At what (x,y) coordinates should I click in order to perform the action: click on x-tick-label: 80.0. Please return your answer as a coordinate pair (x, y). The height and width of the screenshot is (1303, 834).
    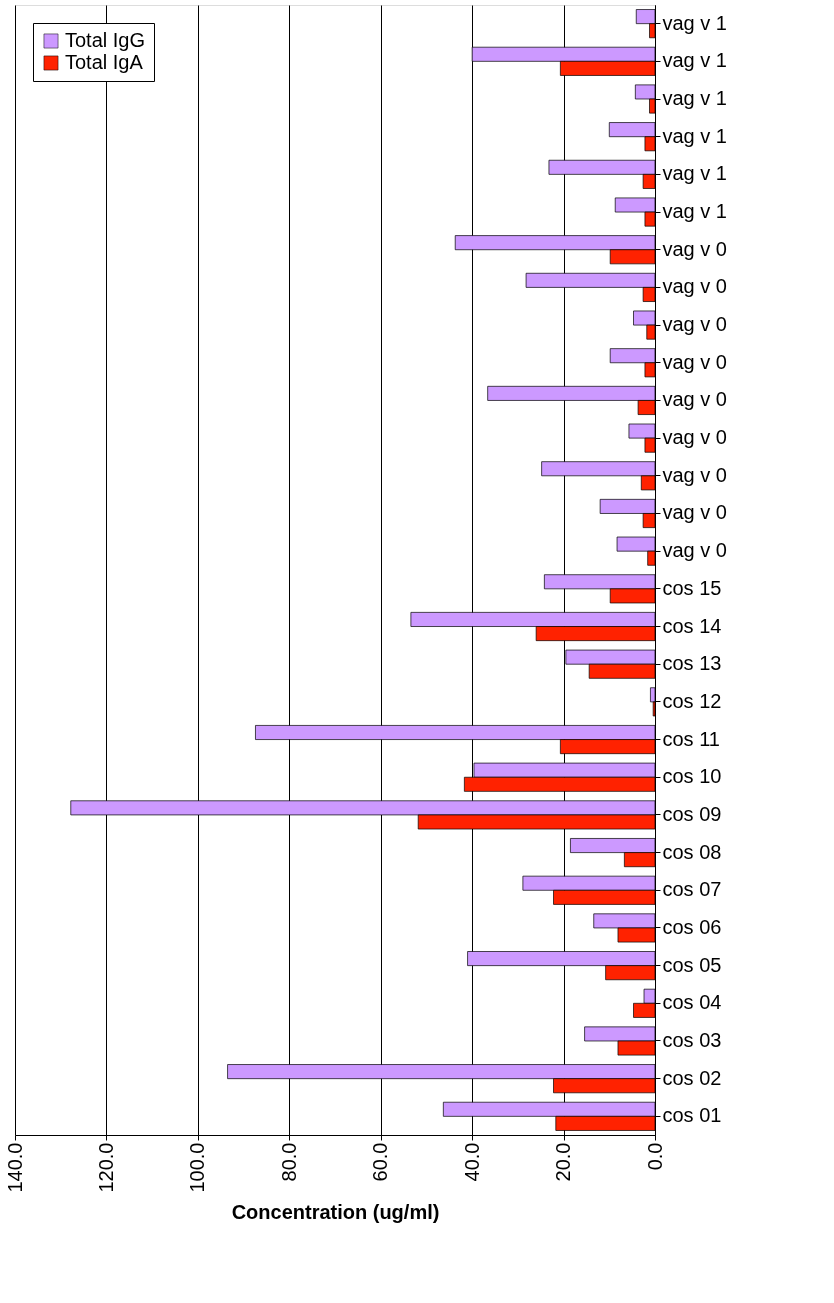
    Looking at the image, I should click on (288, 1162).